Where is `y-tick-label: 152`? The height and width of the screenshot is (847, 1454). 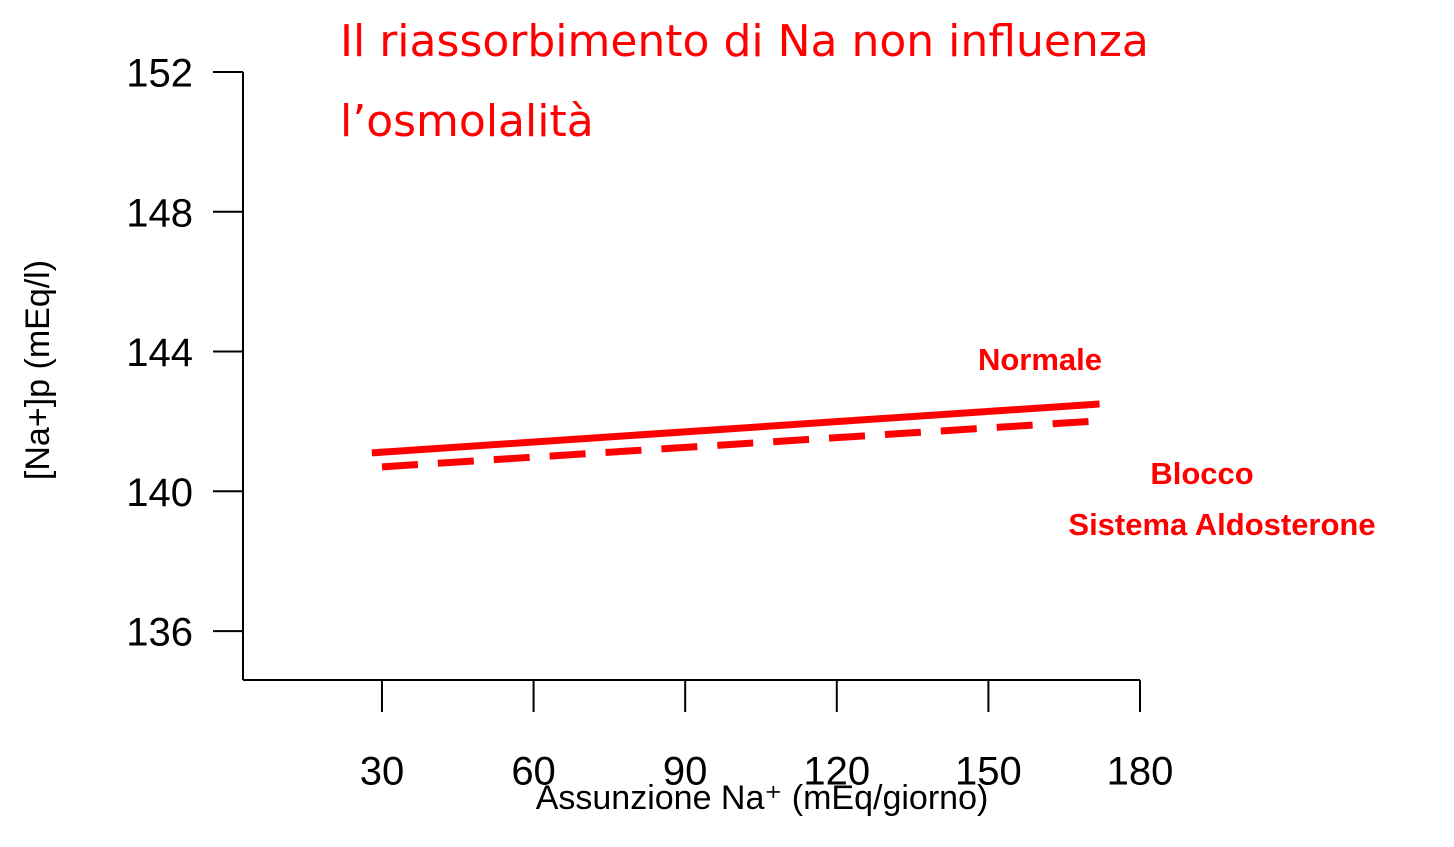
y-tick-label: 152 is located at coordinates (159, 74).